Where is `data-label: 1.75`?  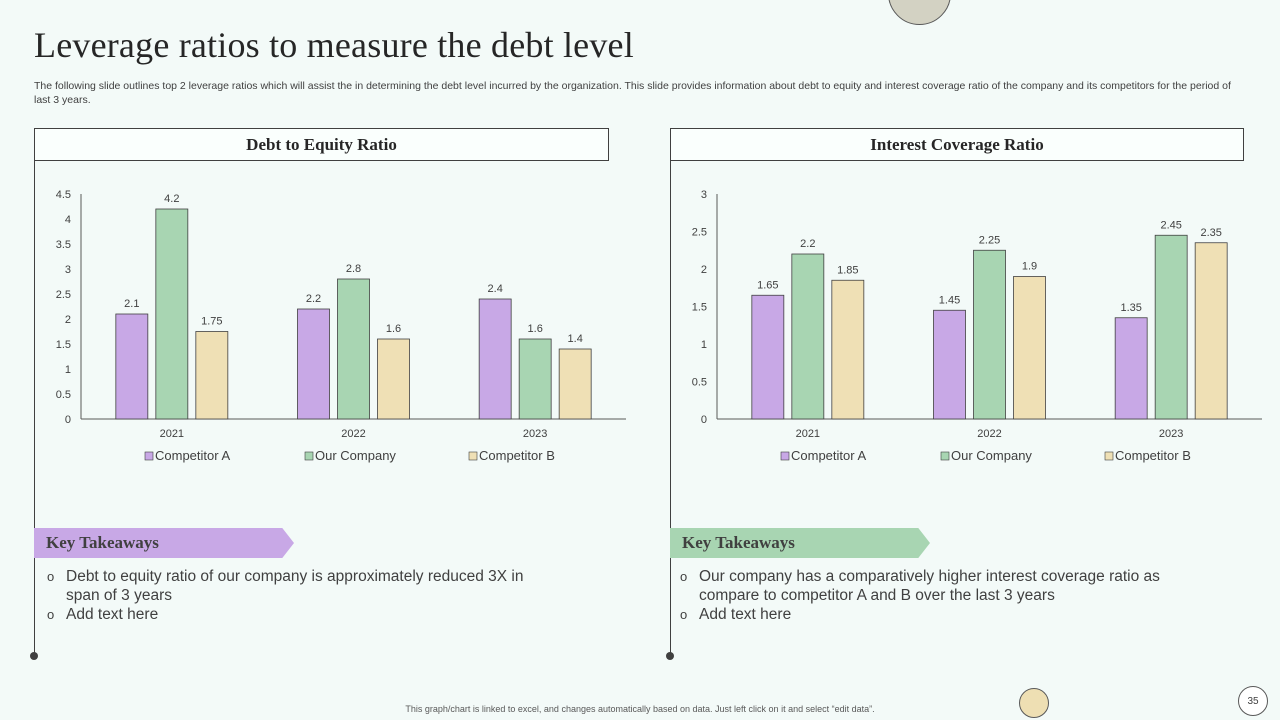
data-label: 1.75 is located at coordinates (211, 322).